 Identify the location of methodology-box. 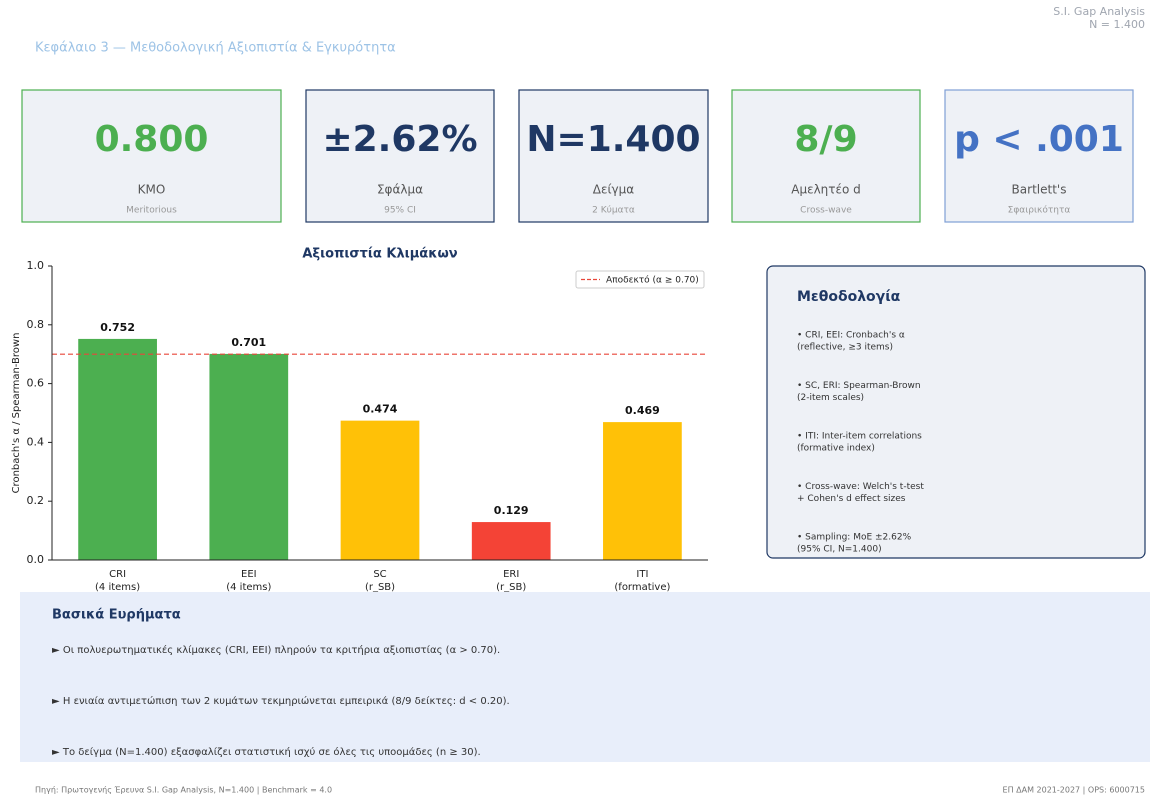
(956, 412).